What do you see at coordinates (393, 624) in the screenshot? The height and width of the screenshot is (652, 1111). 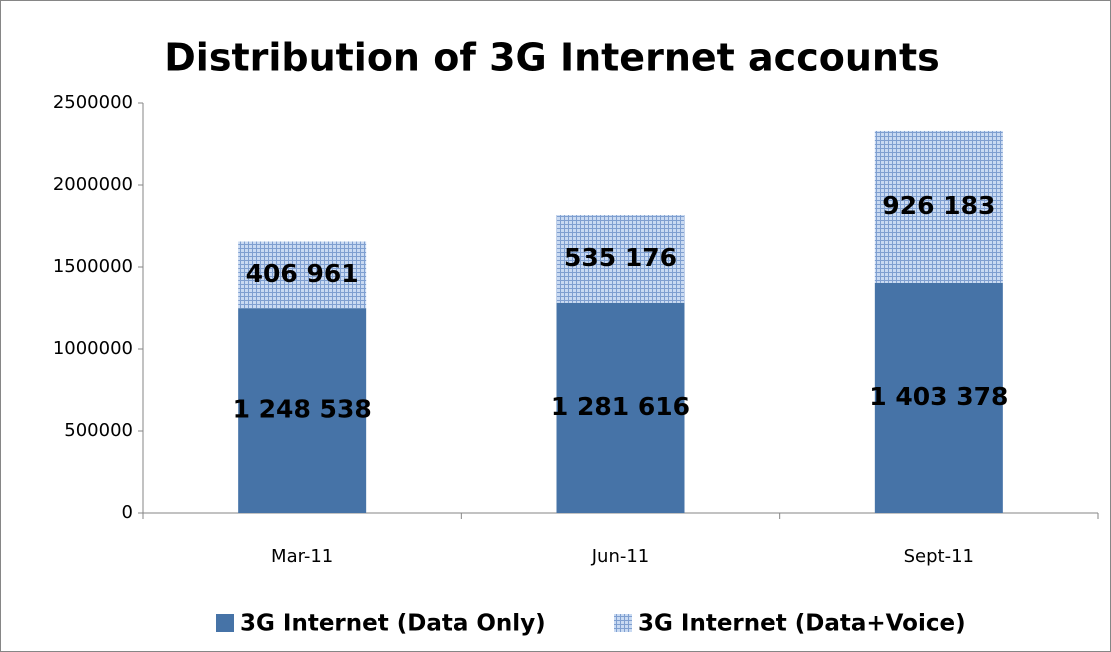 I see `legend-label: 3G Internet (Data Only)` at bounding box center [393, 624].